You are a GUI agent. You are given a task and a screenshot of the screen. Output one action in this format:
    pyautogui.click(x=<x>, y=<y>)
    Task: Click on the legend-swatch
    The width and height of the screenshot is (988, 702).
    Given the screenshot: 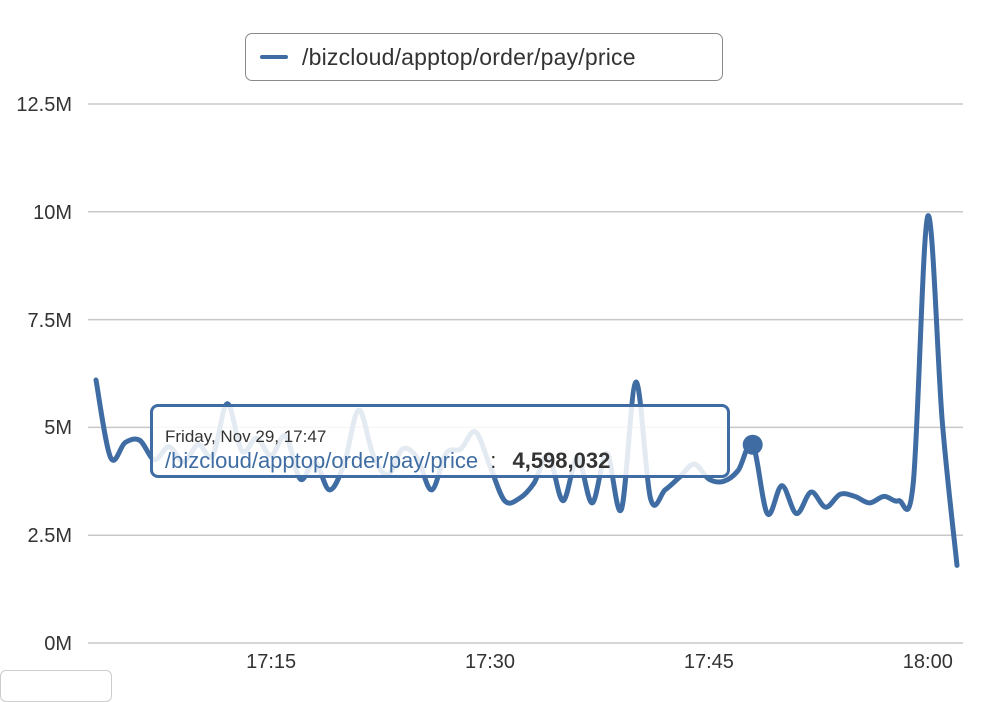 What is the action you would take?
    pyautogui.click(x=274, y=57)
    